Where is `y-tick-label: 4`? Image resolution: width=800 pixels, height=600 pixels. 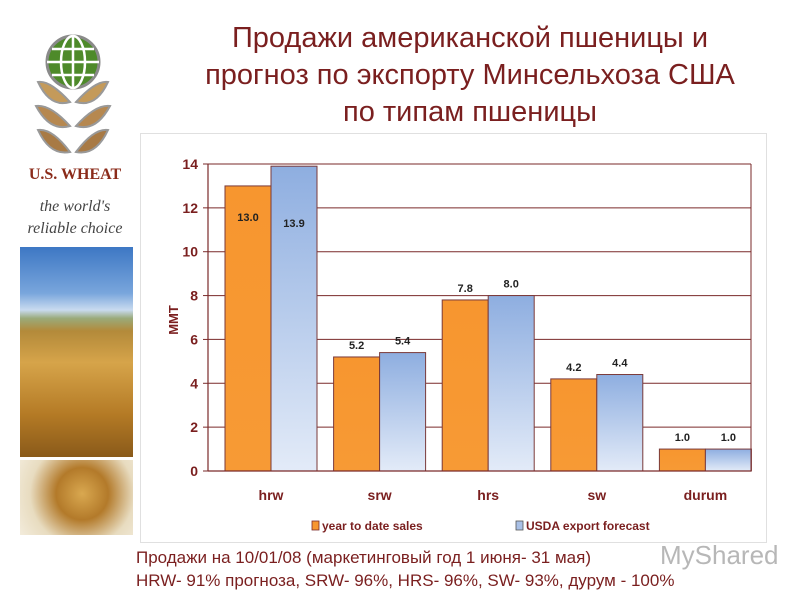 y-tick-label: 4 is located at coordinates (194, 383).